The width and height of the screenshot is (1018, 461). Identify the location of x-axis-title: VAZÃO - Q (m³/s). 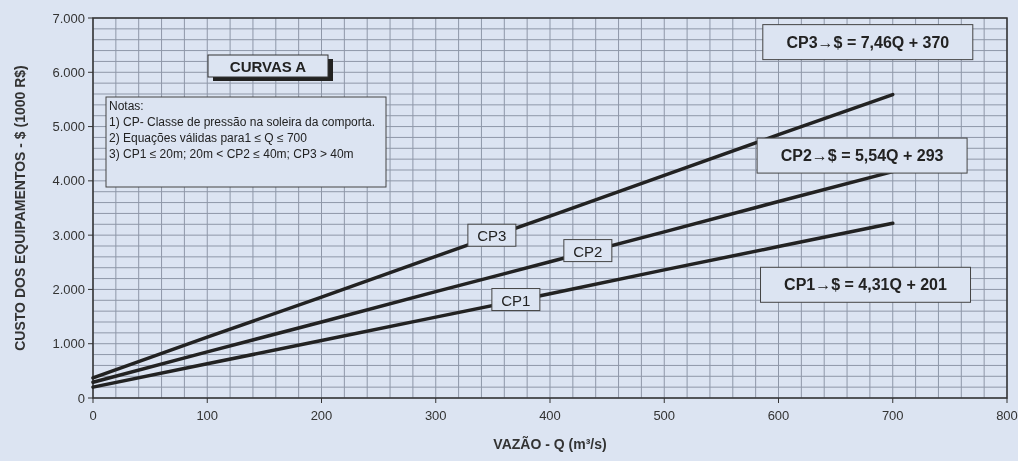
(550, 443).